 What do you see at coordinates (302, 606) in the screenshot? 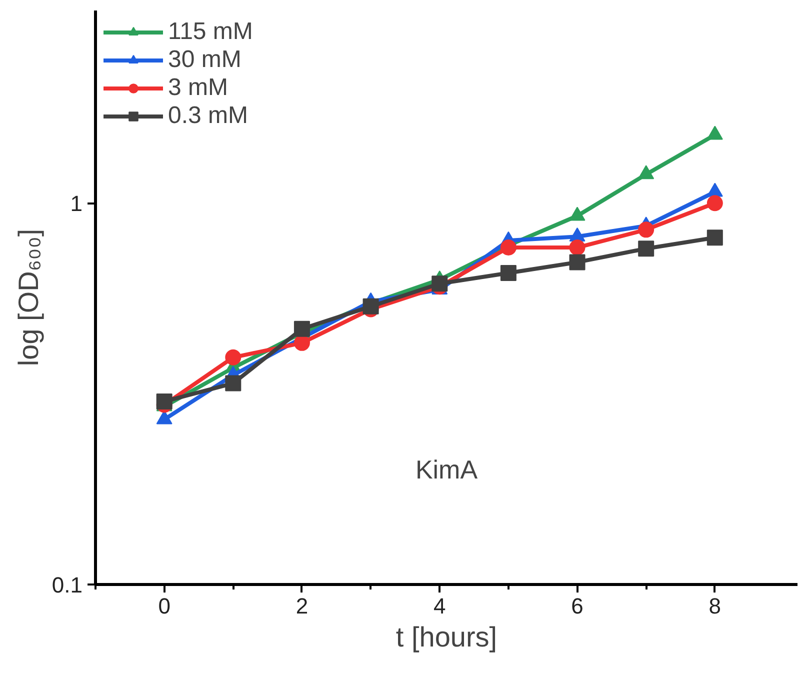
I see `x-tick-label: 2` at bounding box center [302, 606].